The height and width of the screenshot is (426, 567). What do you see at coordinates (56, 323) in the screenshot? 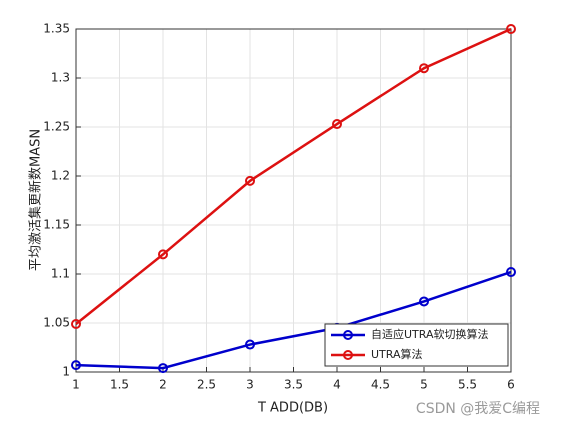
I see `y-tick-label: 1.05` at bounding box center [56, 323].